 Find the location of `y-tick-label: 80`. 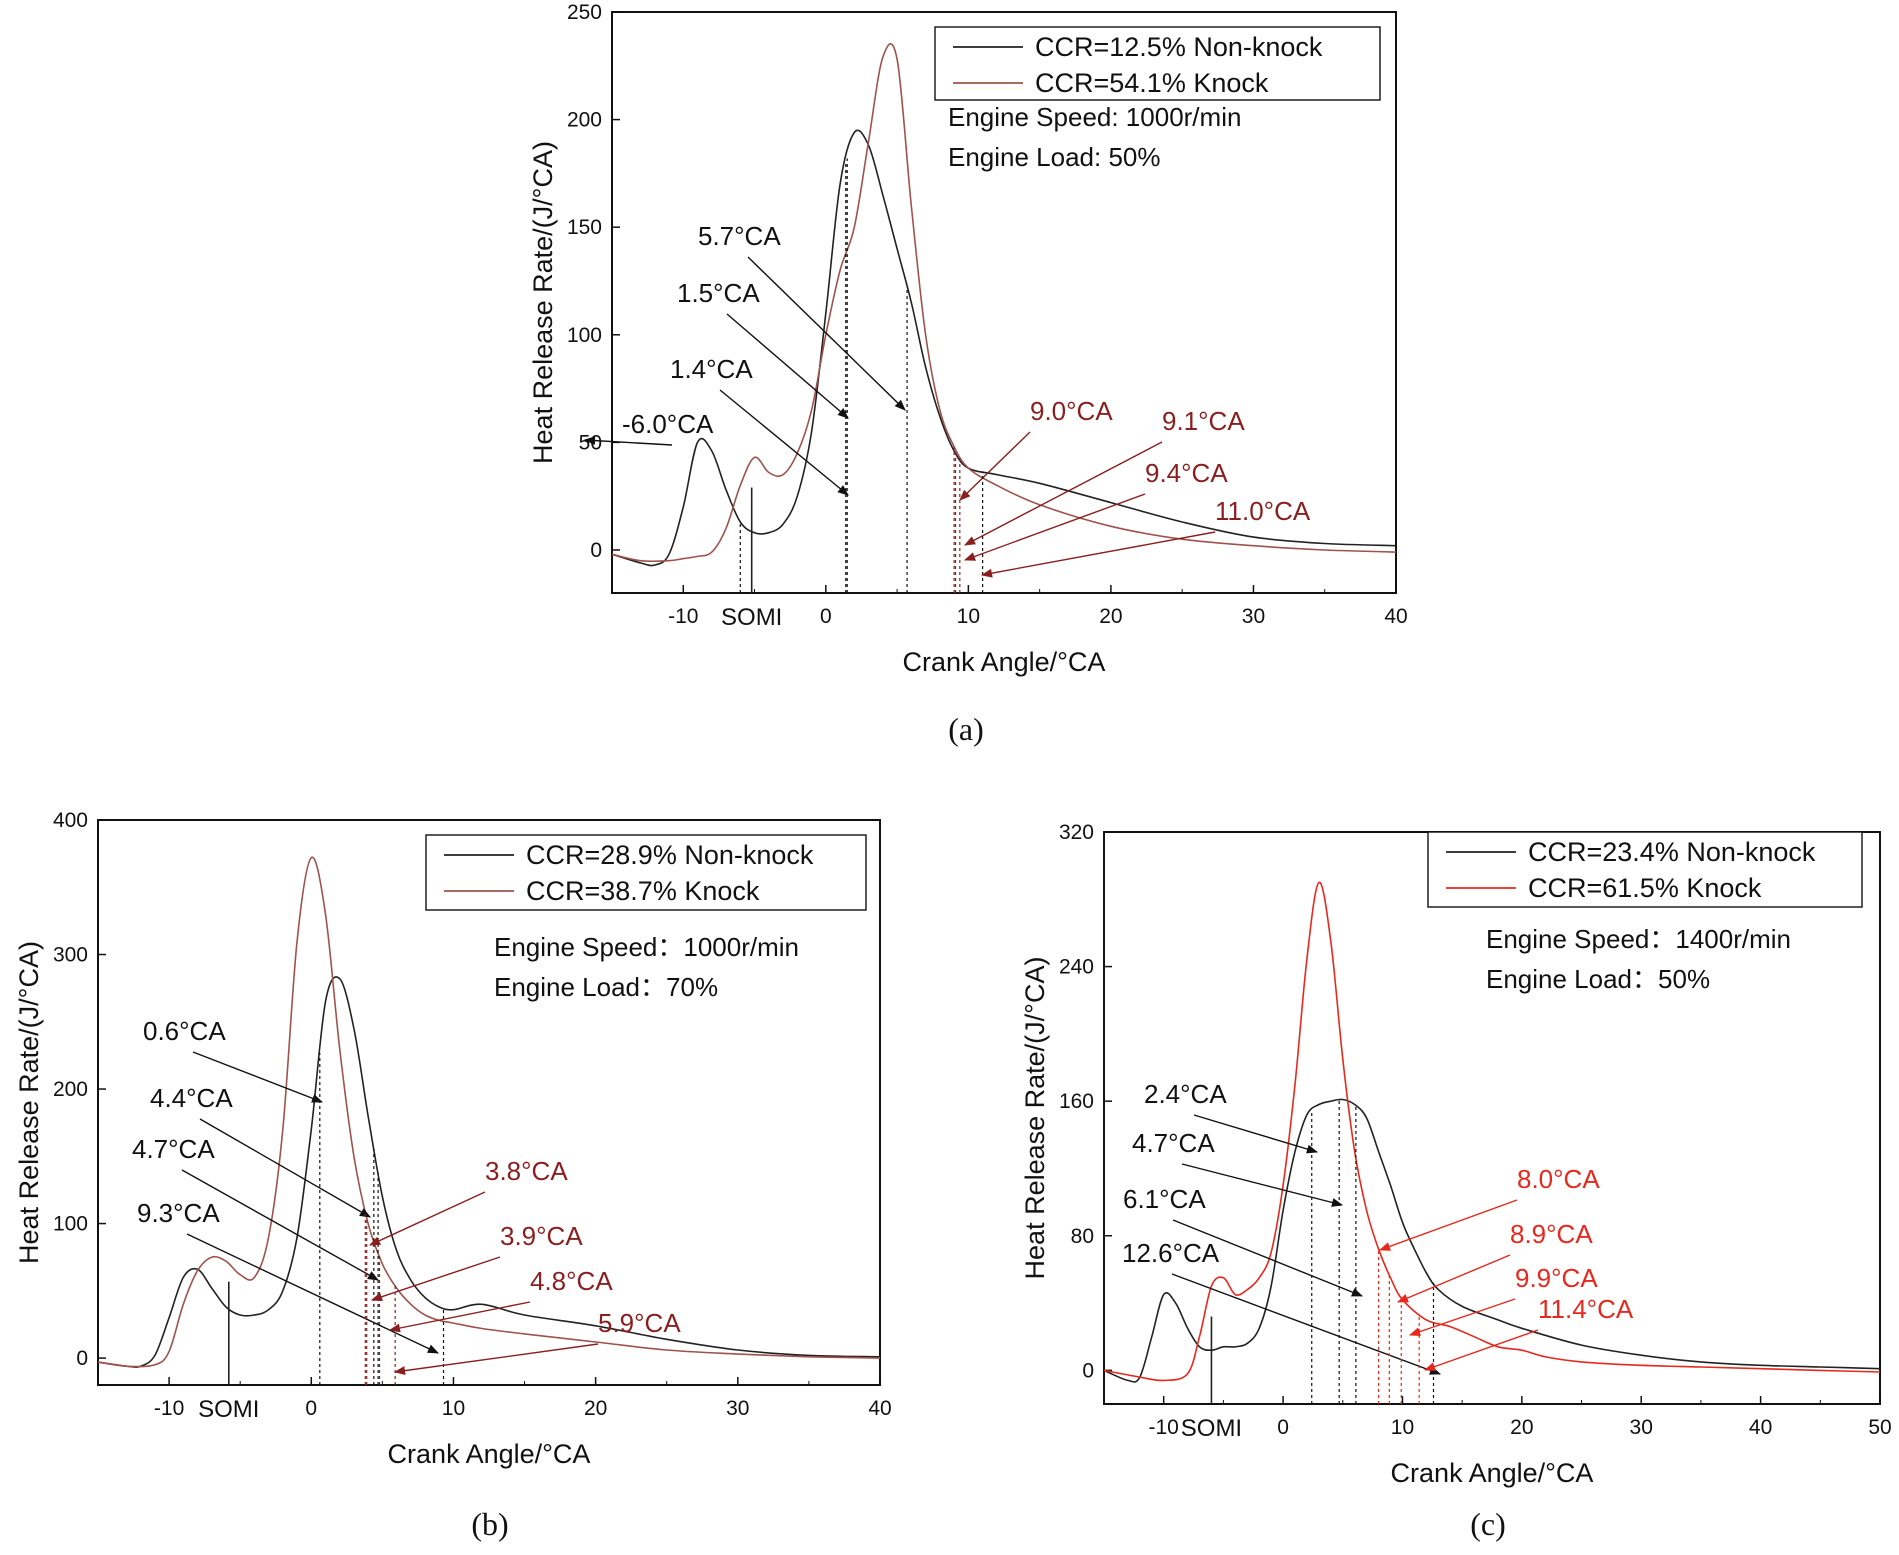

y-tick-label: 80 is located at coordinates (1082, 1236).